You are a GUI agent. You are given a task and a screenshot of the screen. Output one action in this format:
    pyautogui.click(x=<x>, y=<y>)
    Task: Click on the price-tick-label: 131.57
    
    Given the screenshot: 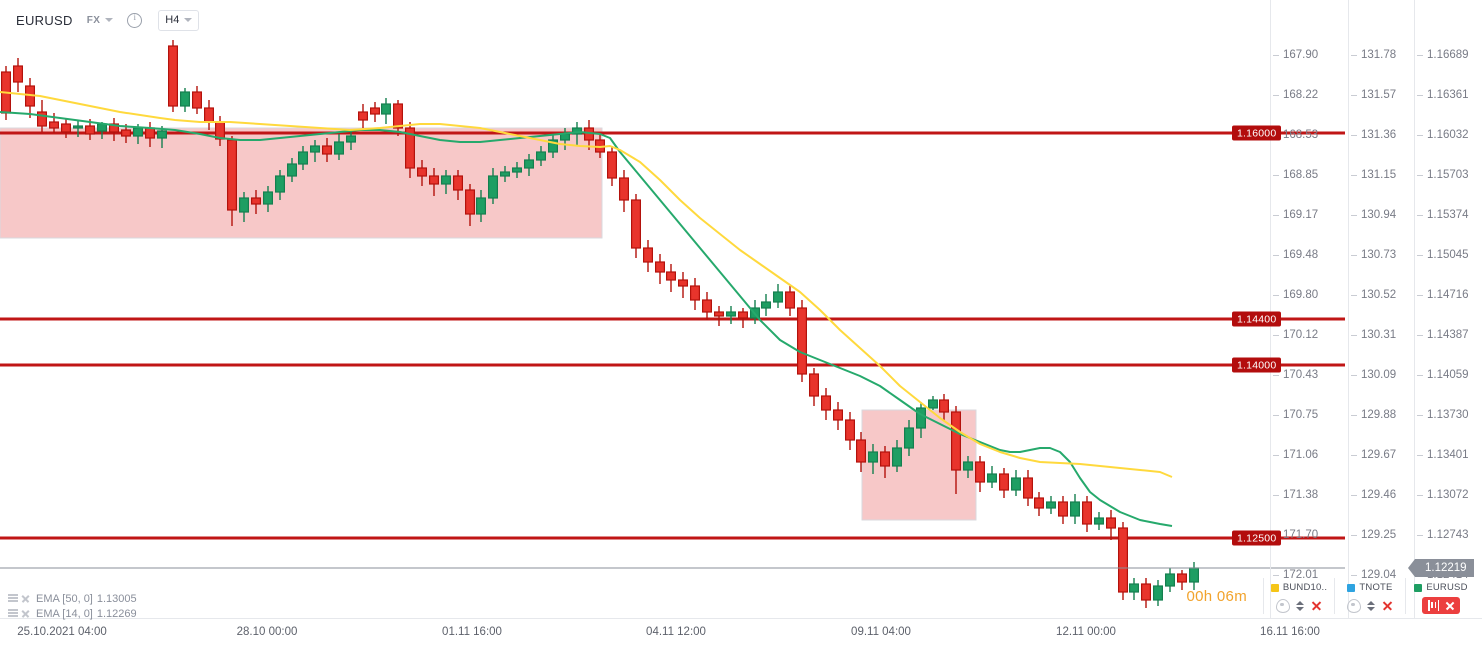 What is the action you would take?
    pyautogui.click(x=1379, y=95)
    